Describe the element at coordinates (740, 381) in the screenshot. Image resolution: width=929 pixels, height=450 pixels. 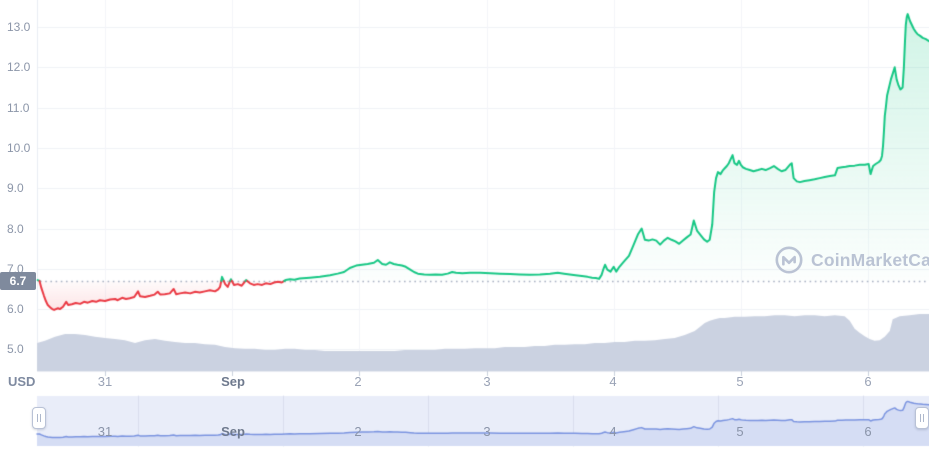
I see `x-axis-label: 5` at that location.